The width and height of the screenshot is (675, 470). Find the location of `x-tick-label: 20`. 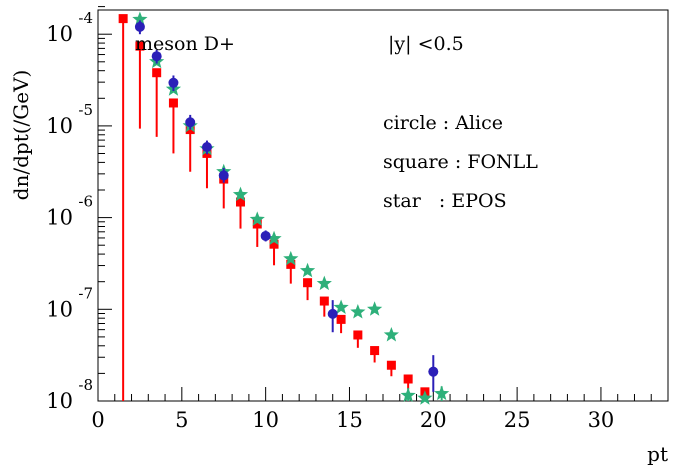

x-tick-label: 20 is located at coordinates (433, 420).